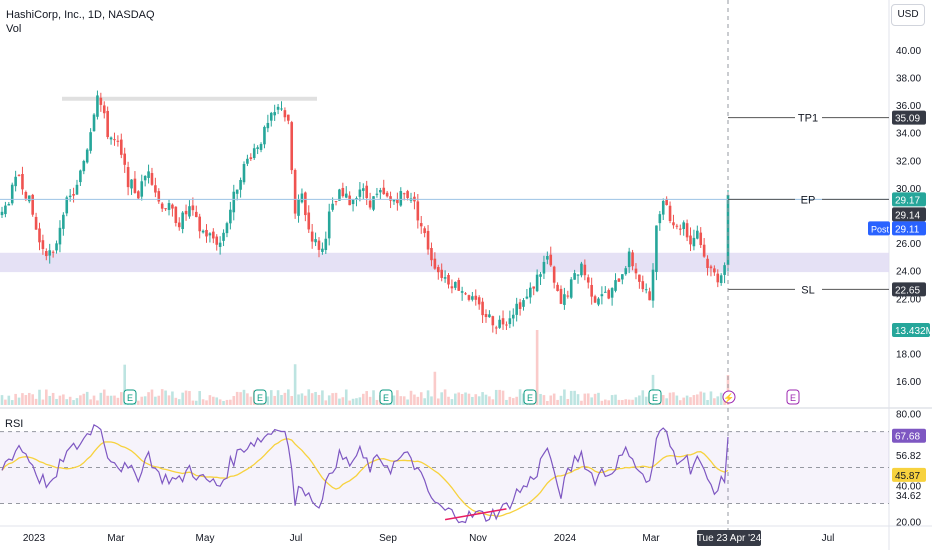  What do you see at coordinates (651, 538) in the screenshot?
I see `time-label: Mar` at bounding box center [651, 538].